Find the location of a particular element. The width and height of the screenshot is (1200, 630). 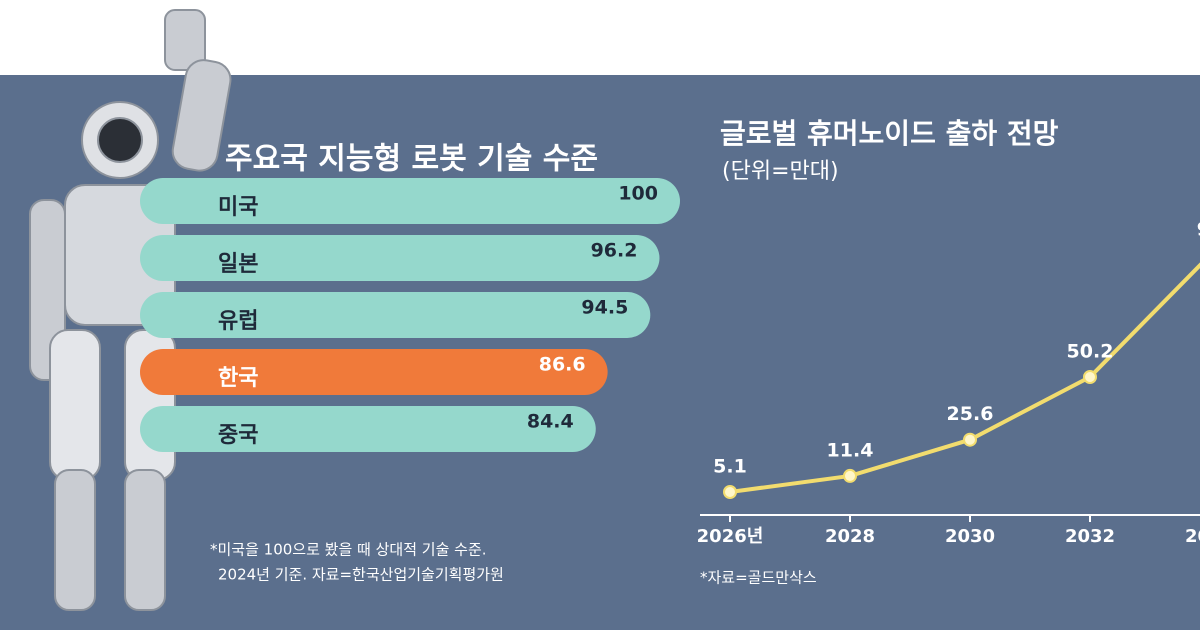

x-tick-label: 2032 is located at coordinates (1090, 536).